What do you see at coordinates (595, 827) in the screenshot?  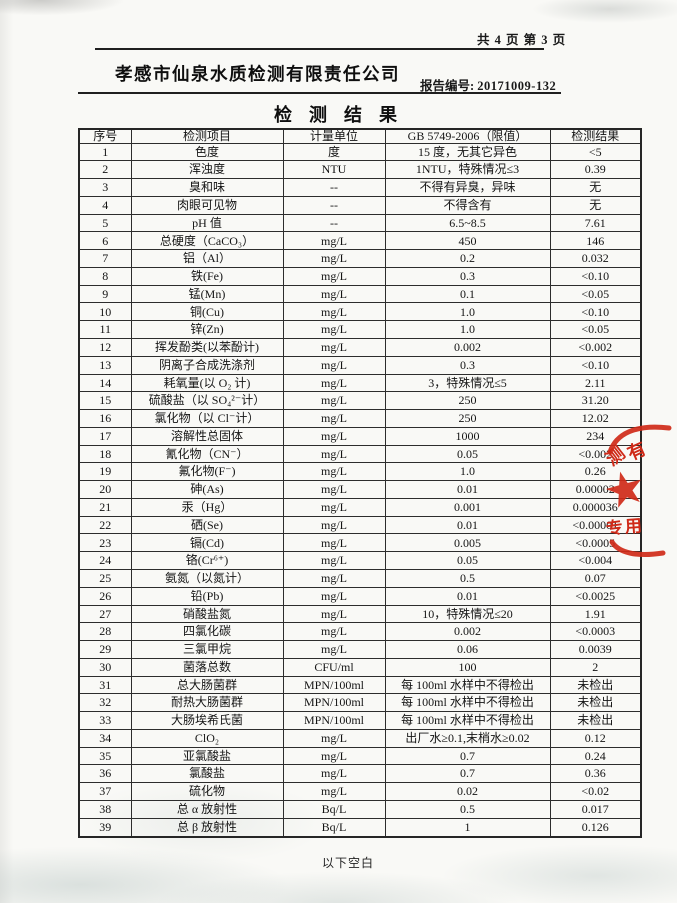 I see `cell-result: 0.126` at bounding box center [595, 827].